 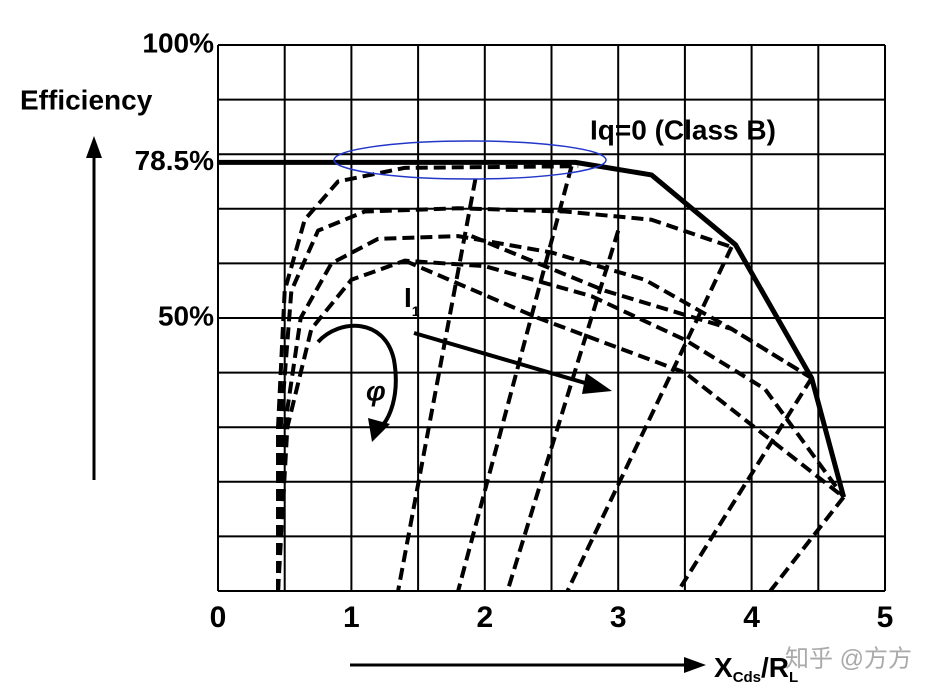 What do you see at coordinates (86, 99) in the screenshot?
I see `y-axis-label: Efficiency` at bounding box center [86, 99].